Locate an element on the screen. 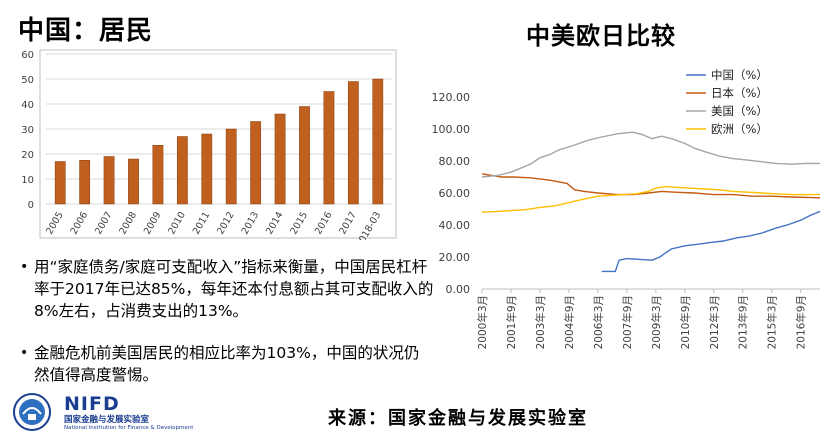 This screenshot has height=433, width=829. line-y-tick-label: 80.00 is located at coordinates (455, 161).